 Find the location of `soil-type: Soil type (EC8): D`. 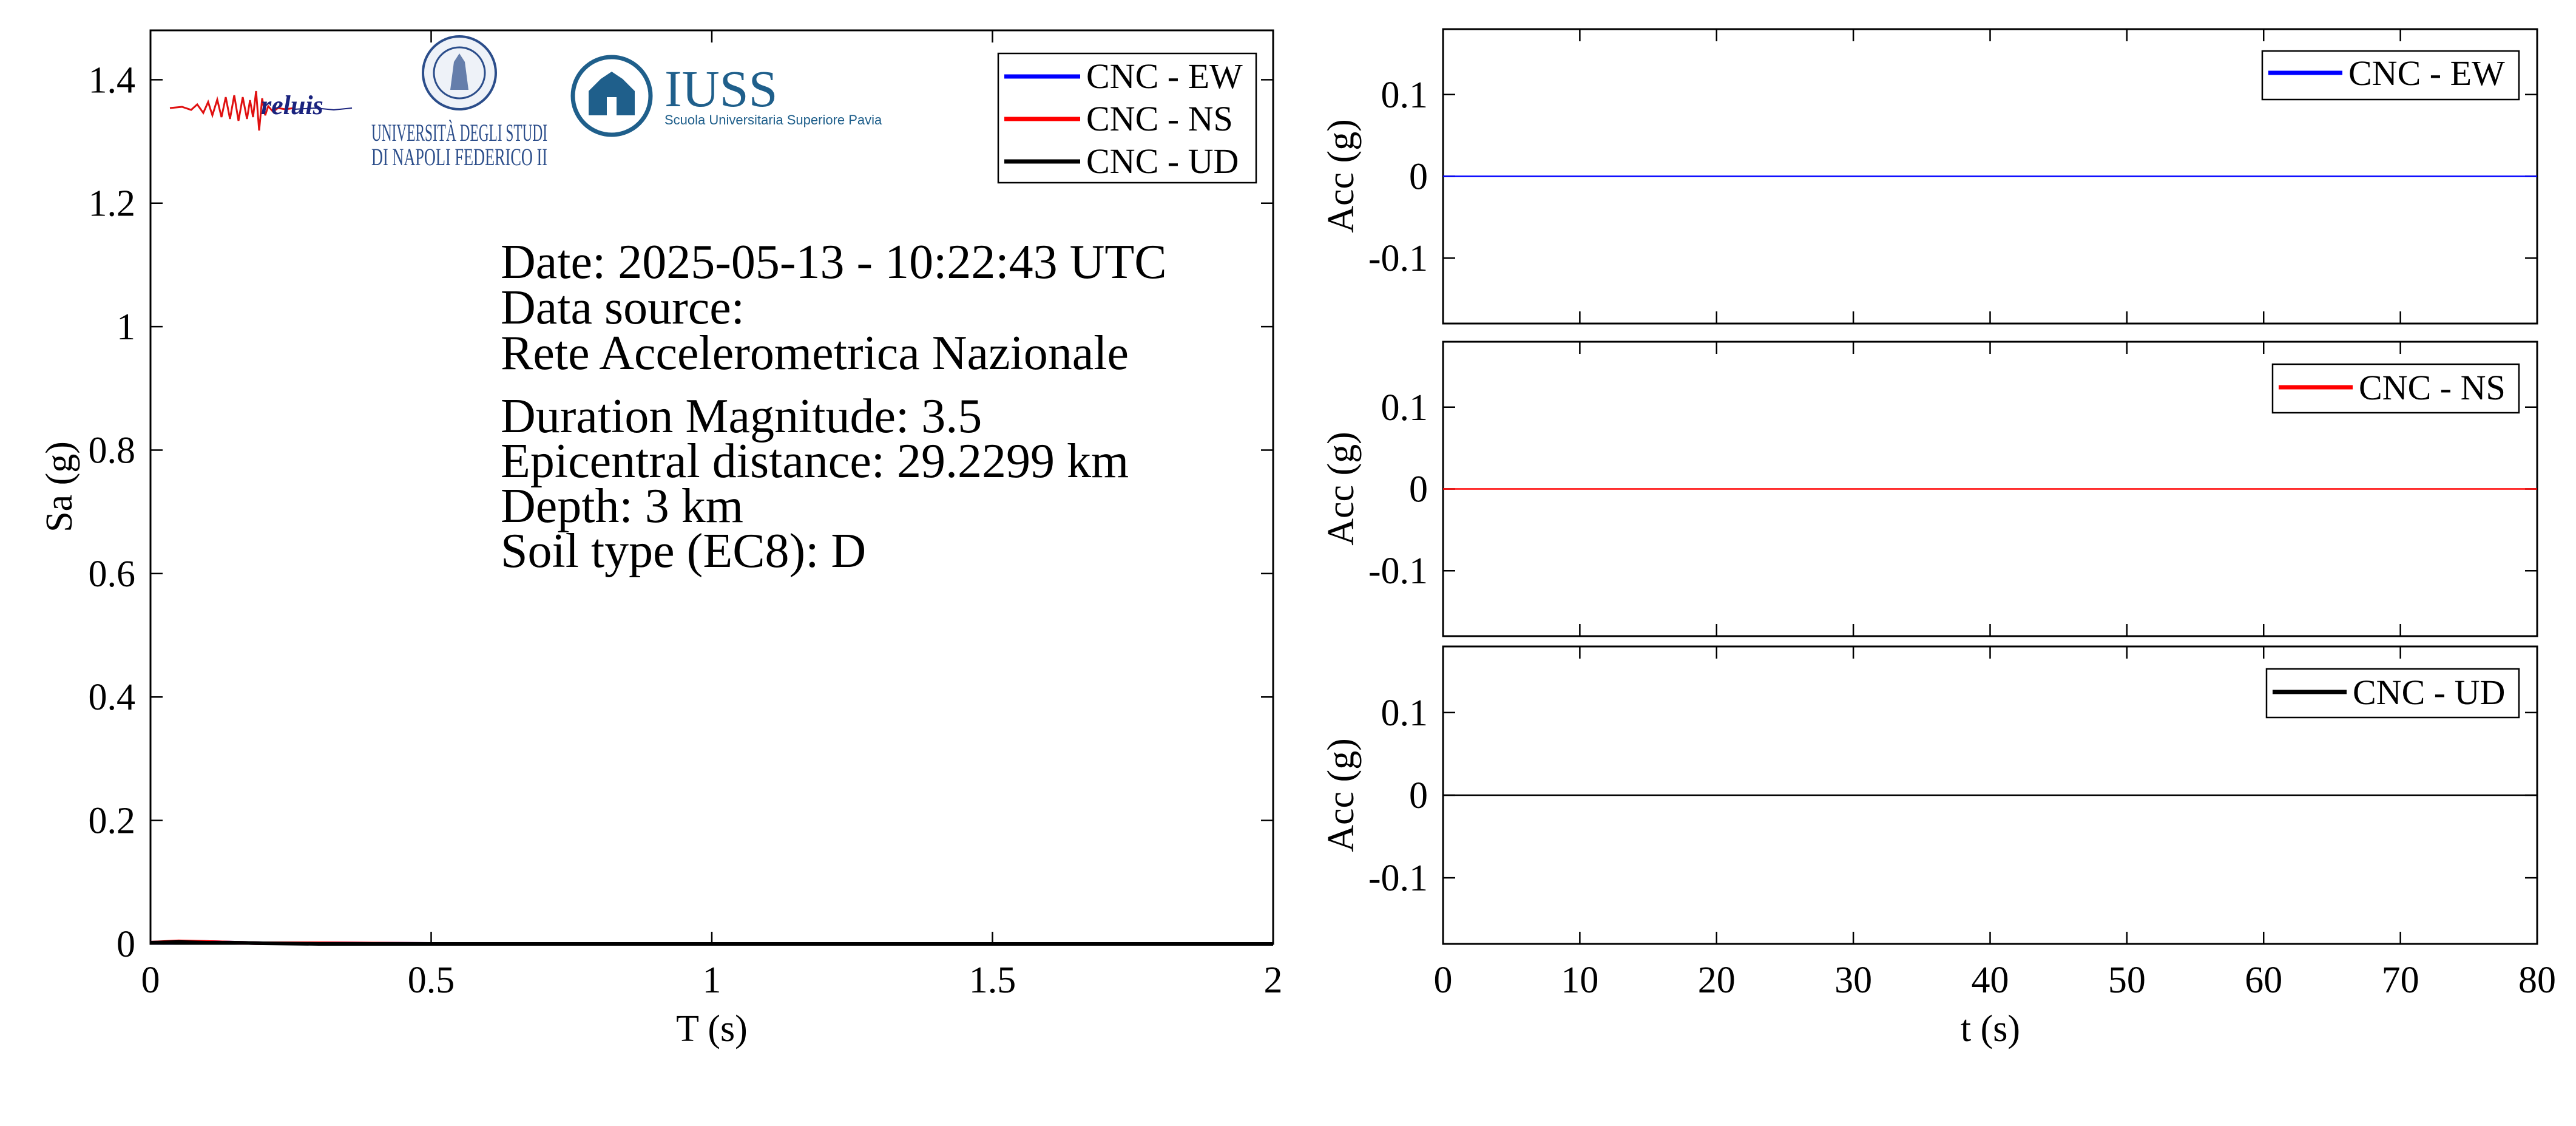

soil-type: Soil type (EC8): D is located at coordinates (683, 551).